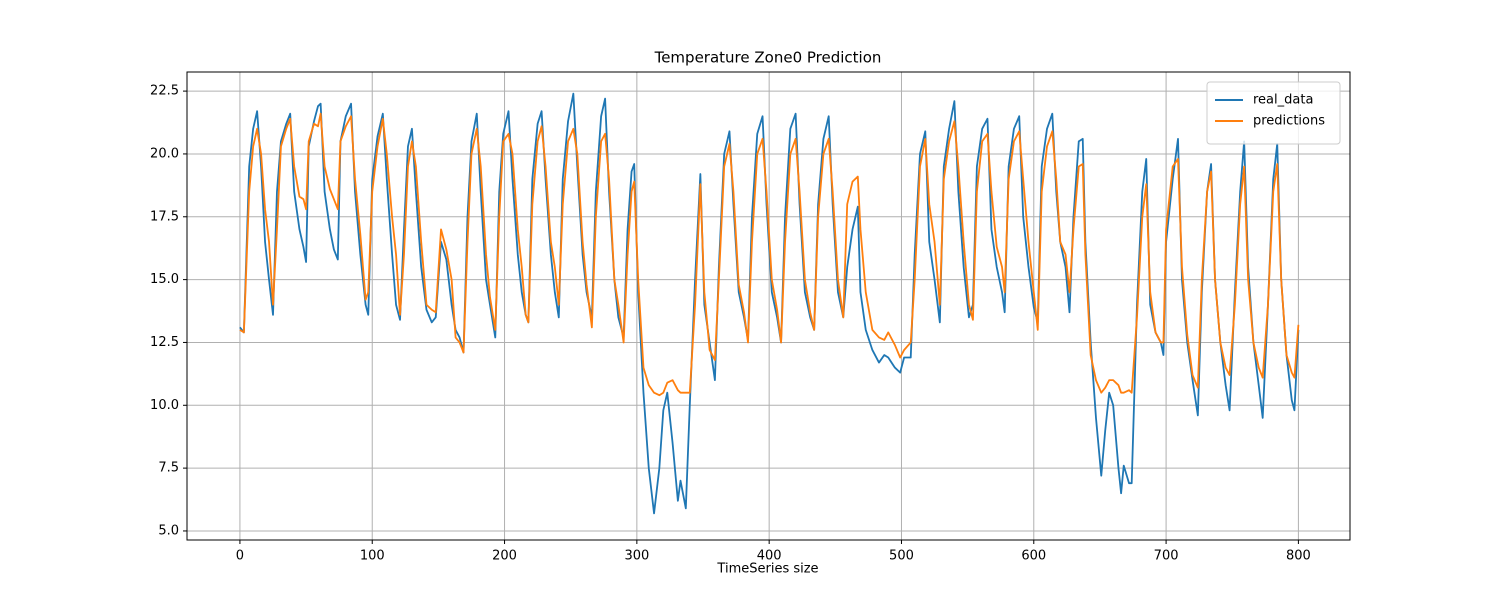 This screenshot has width=1500, height=604. What do you see at coordinates (1298, 556) in the screenshot?
I see `x-tick-label: 800` at bounding box center [1298, 556].